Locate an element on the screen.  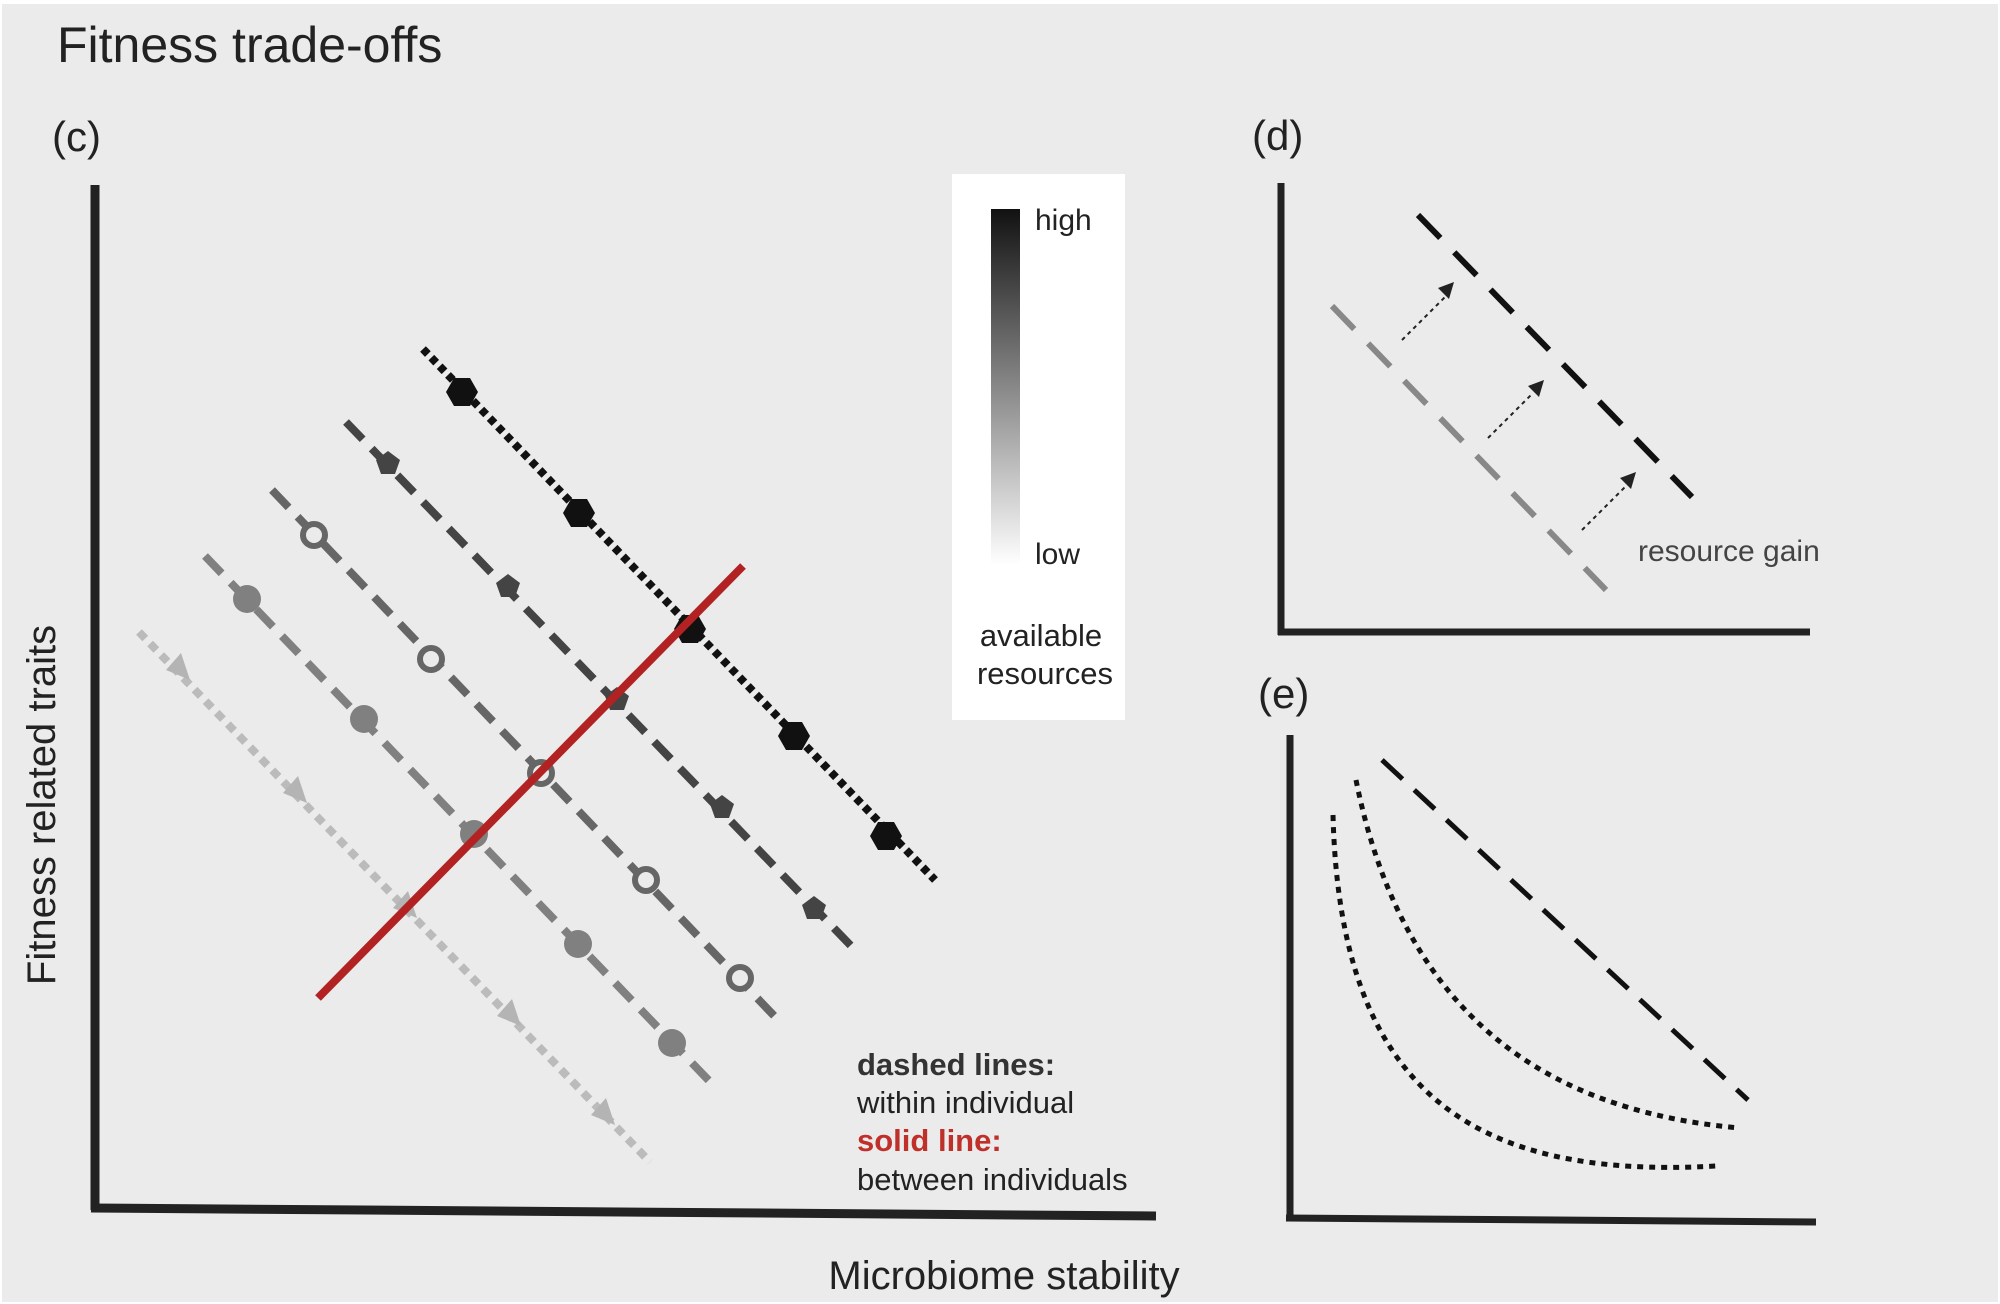
dashed-lines-text: within individual is located at coordinates (965, 1102).